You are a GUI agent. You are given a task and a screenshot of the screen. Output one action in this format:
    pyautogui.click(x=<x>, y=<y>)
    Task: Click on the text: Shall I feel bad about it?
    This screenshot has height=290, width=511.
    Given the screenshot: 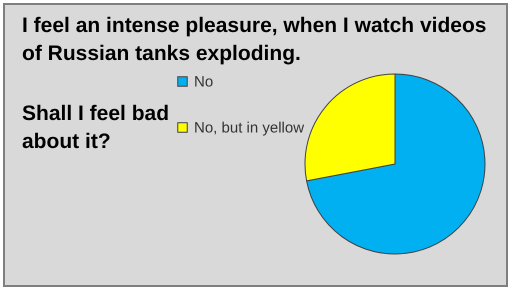 What is the action you would take?
    pyautogui.click(x=96, y=128)
    